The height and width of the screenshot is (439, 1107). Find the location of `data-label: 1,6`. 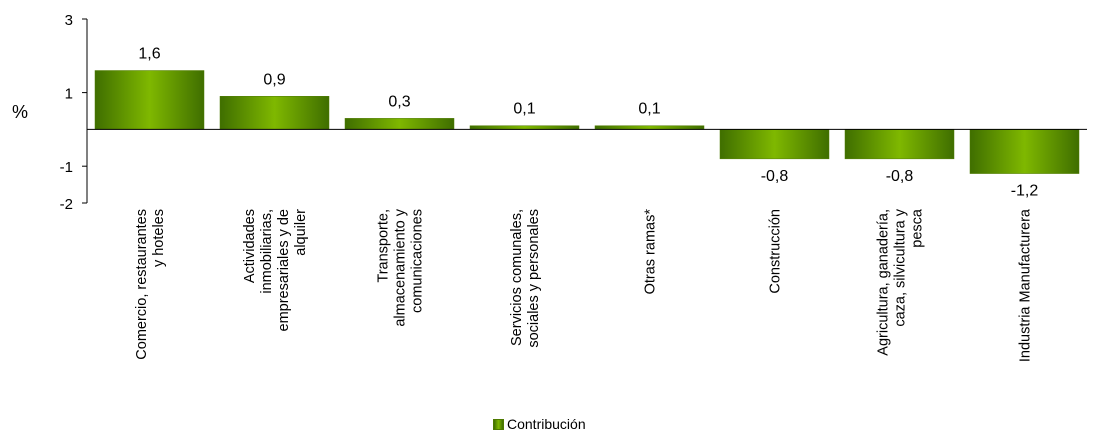

data-label: 1,6 is located at coordinates (149, 54).